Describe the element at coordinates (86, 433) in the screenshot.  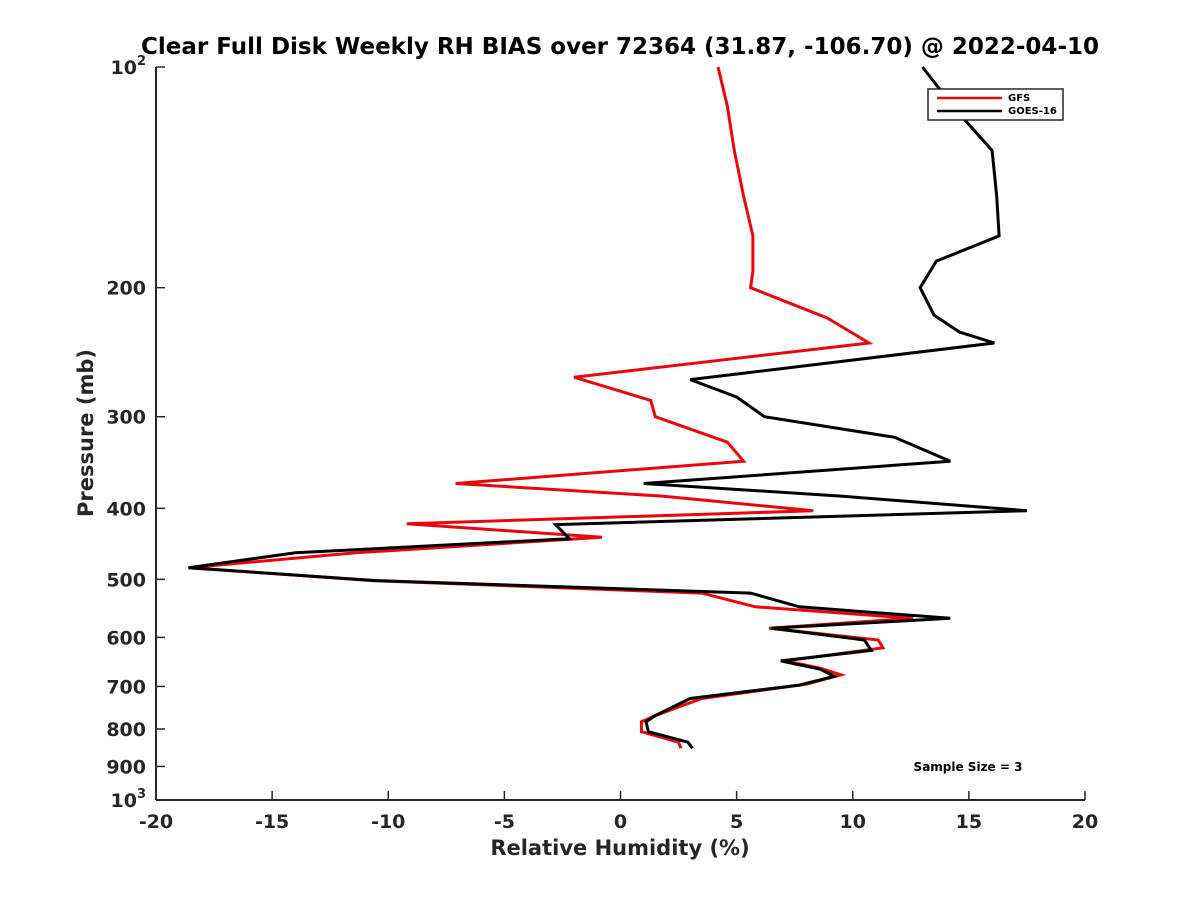
I see `y-axis-label: Pressure (mb)` at that location.